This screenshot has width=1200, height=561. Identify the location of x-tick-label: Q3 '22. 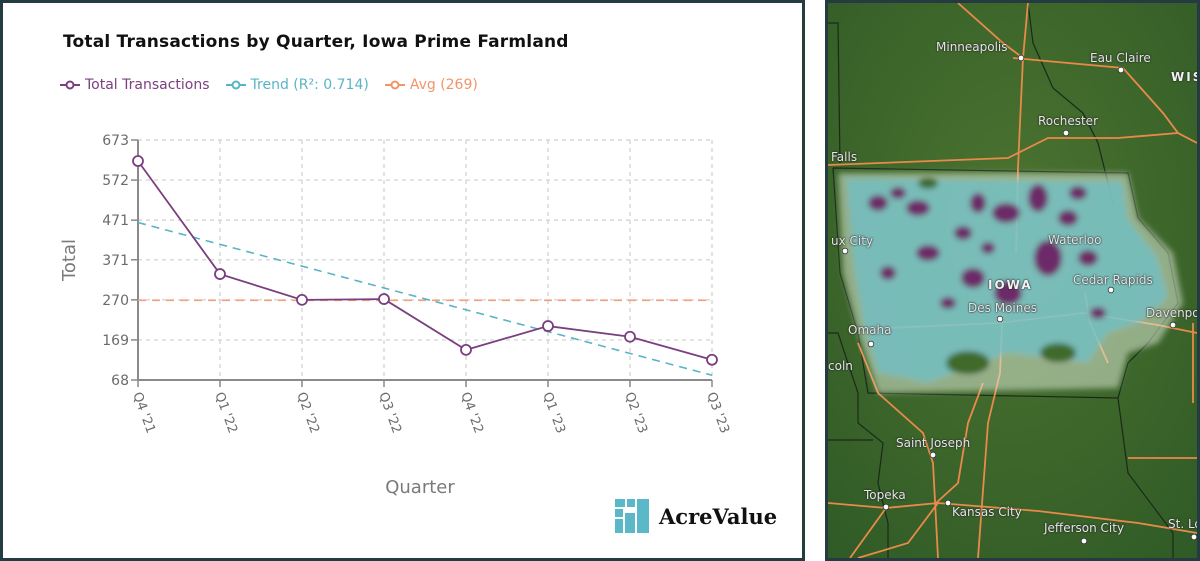
(389, 412).